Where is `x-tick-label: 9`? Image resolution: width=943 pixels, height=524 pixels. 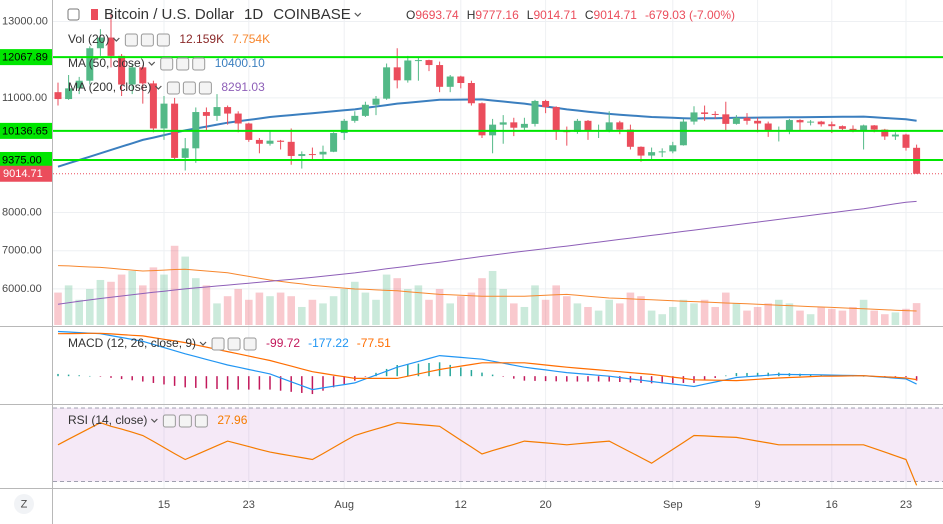
x-tick-label: 9 is located at coordinates (758, 505).